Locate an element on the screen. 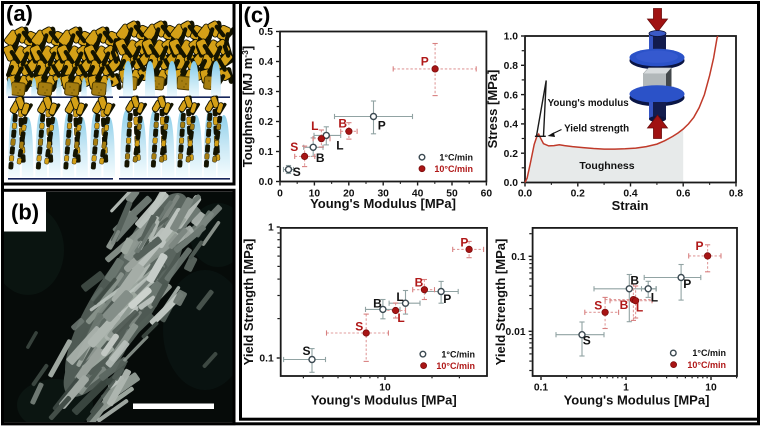  svg-text: Young's modulus is located at coordinates (589, 103).